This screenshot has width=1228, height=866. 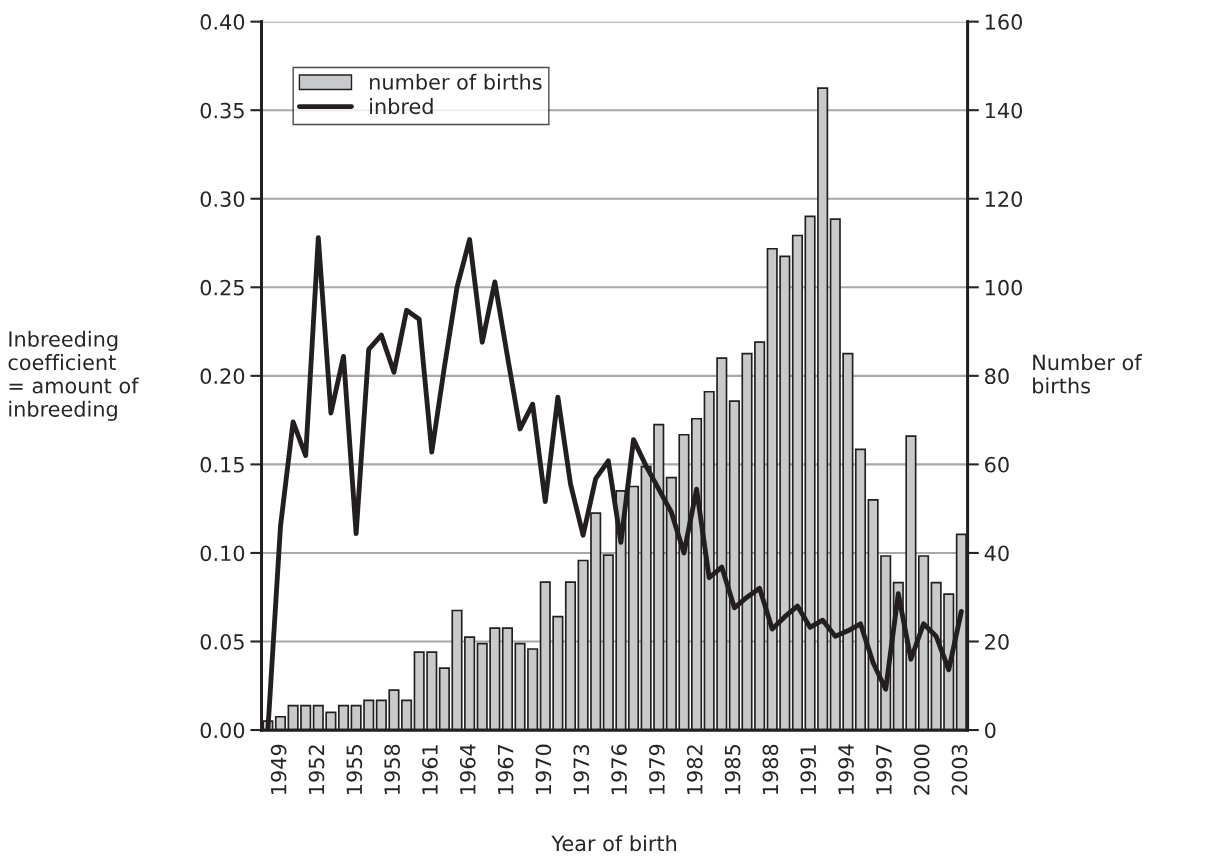 What do you see at coordinates (354, 769) in the screenshot?
I see `x-tick-label: 1955` at bounding box center [354, 769].